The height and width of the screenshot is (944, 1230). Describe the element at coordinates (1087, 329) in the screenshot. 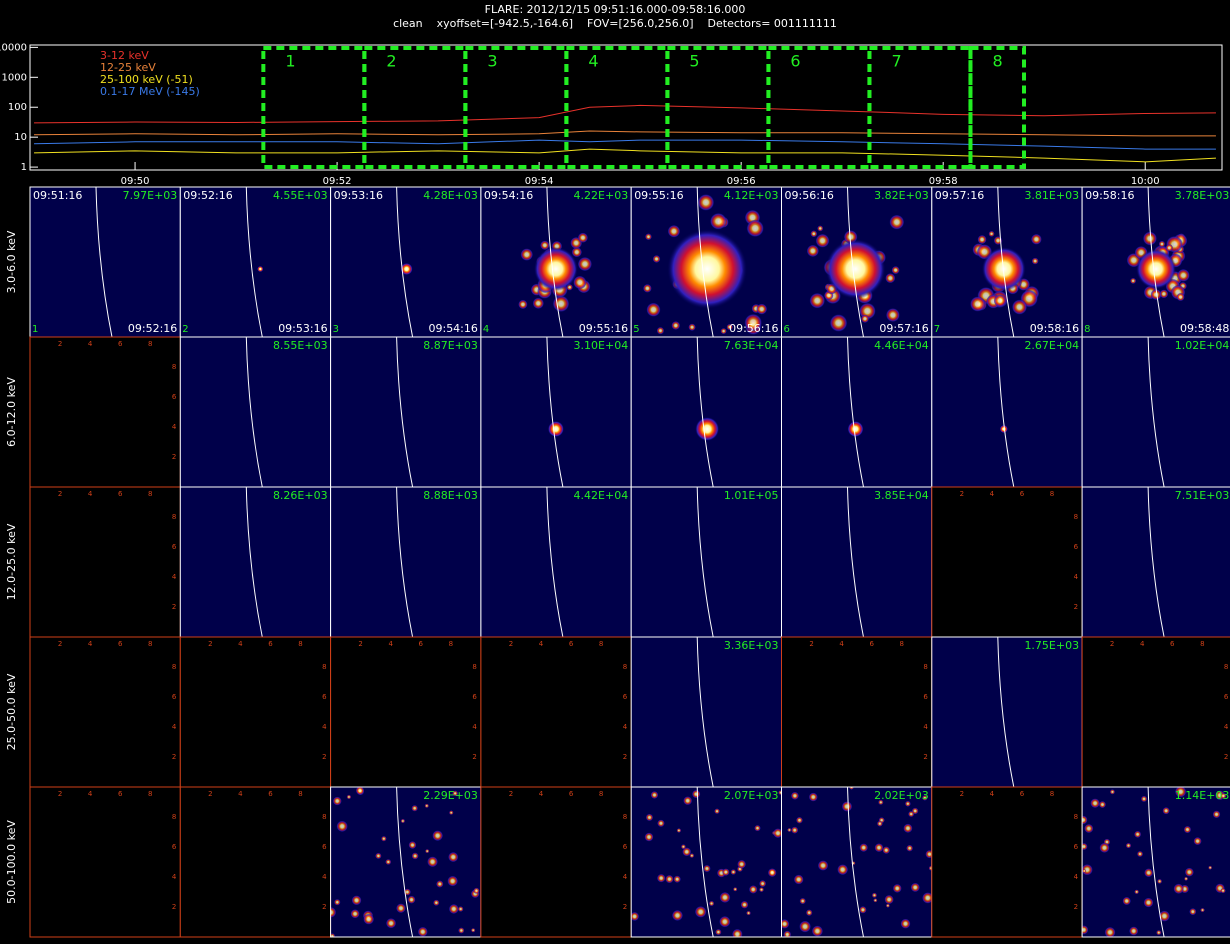

I see `panel-number: 8` at that location.